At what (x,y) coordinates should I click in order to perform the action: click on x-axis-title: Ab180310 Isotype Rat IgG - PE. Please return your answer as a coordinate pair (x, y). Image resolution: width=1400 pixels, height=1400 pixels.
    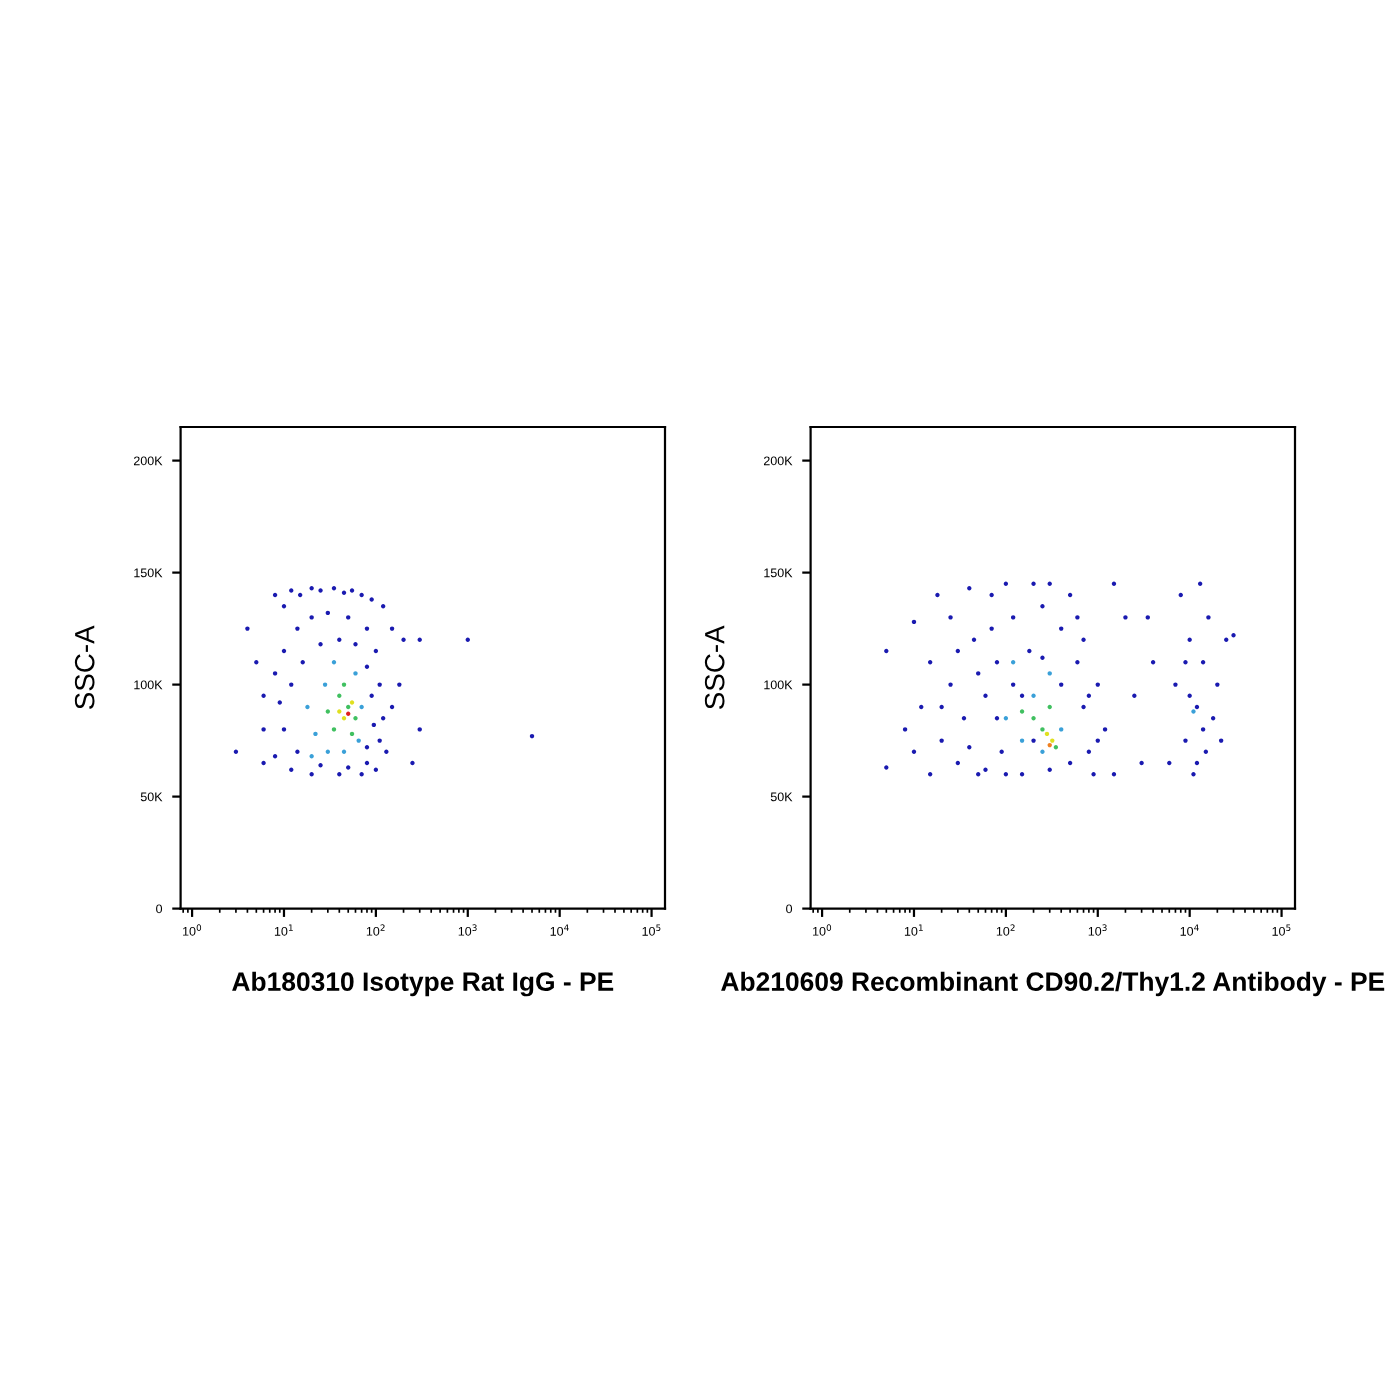
    Looking at the image, I should click on (423, 984).